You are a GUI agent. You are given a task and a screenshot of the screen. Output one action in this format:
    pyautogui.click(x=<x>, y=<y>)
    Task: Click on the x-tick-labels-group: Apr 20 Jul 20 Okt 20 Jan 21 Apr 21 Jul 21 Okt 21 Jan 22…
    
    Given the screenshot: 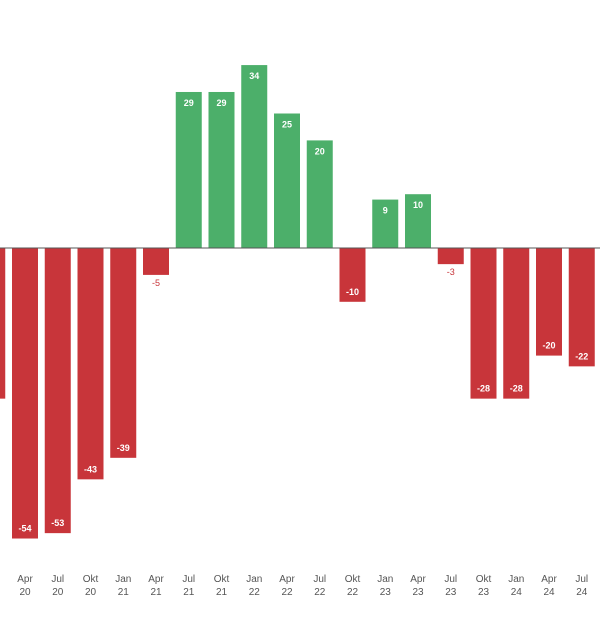 What is the action you would take?
    pyautogui.click(x=302, y=586)
    